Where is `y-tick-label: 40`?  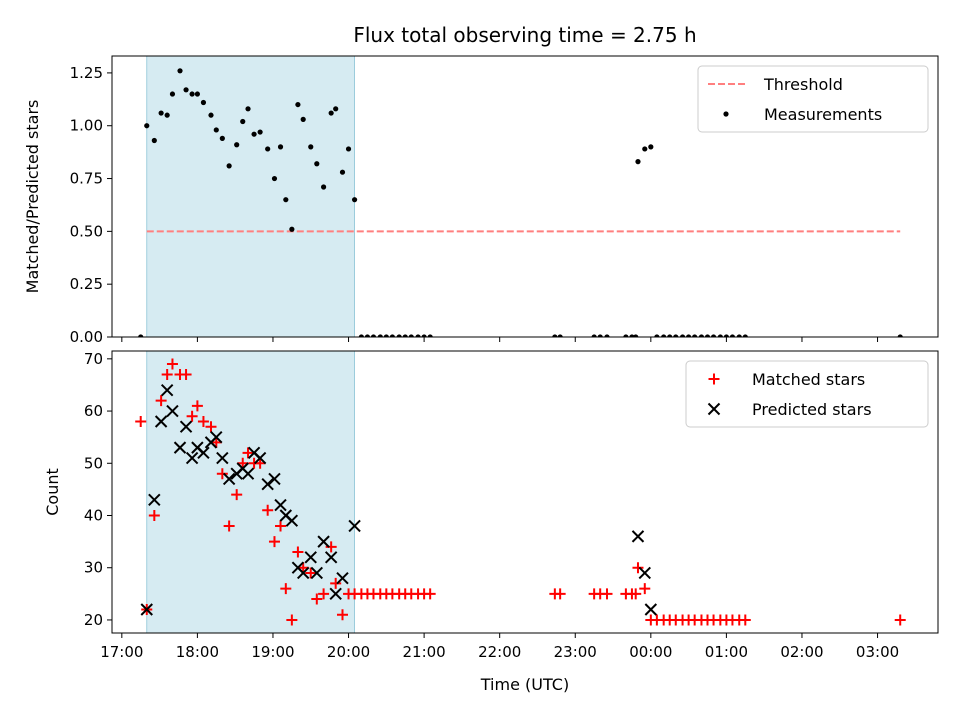
y-tick-label: 40 is located at coordinates (93, 516).